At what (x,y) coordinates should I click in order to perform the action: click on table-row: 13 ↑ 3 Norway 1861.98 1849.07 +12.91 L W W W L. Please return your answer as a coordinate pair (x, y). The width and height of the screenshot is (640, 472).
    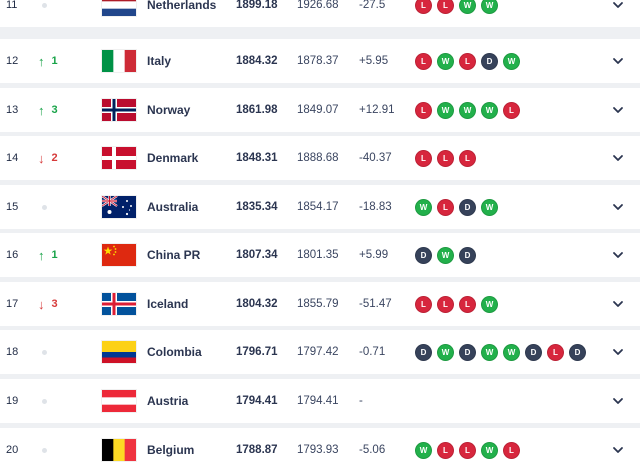
    Looking at the image, I should click on (320, 110).